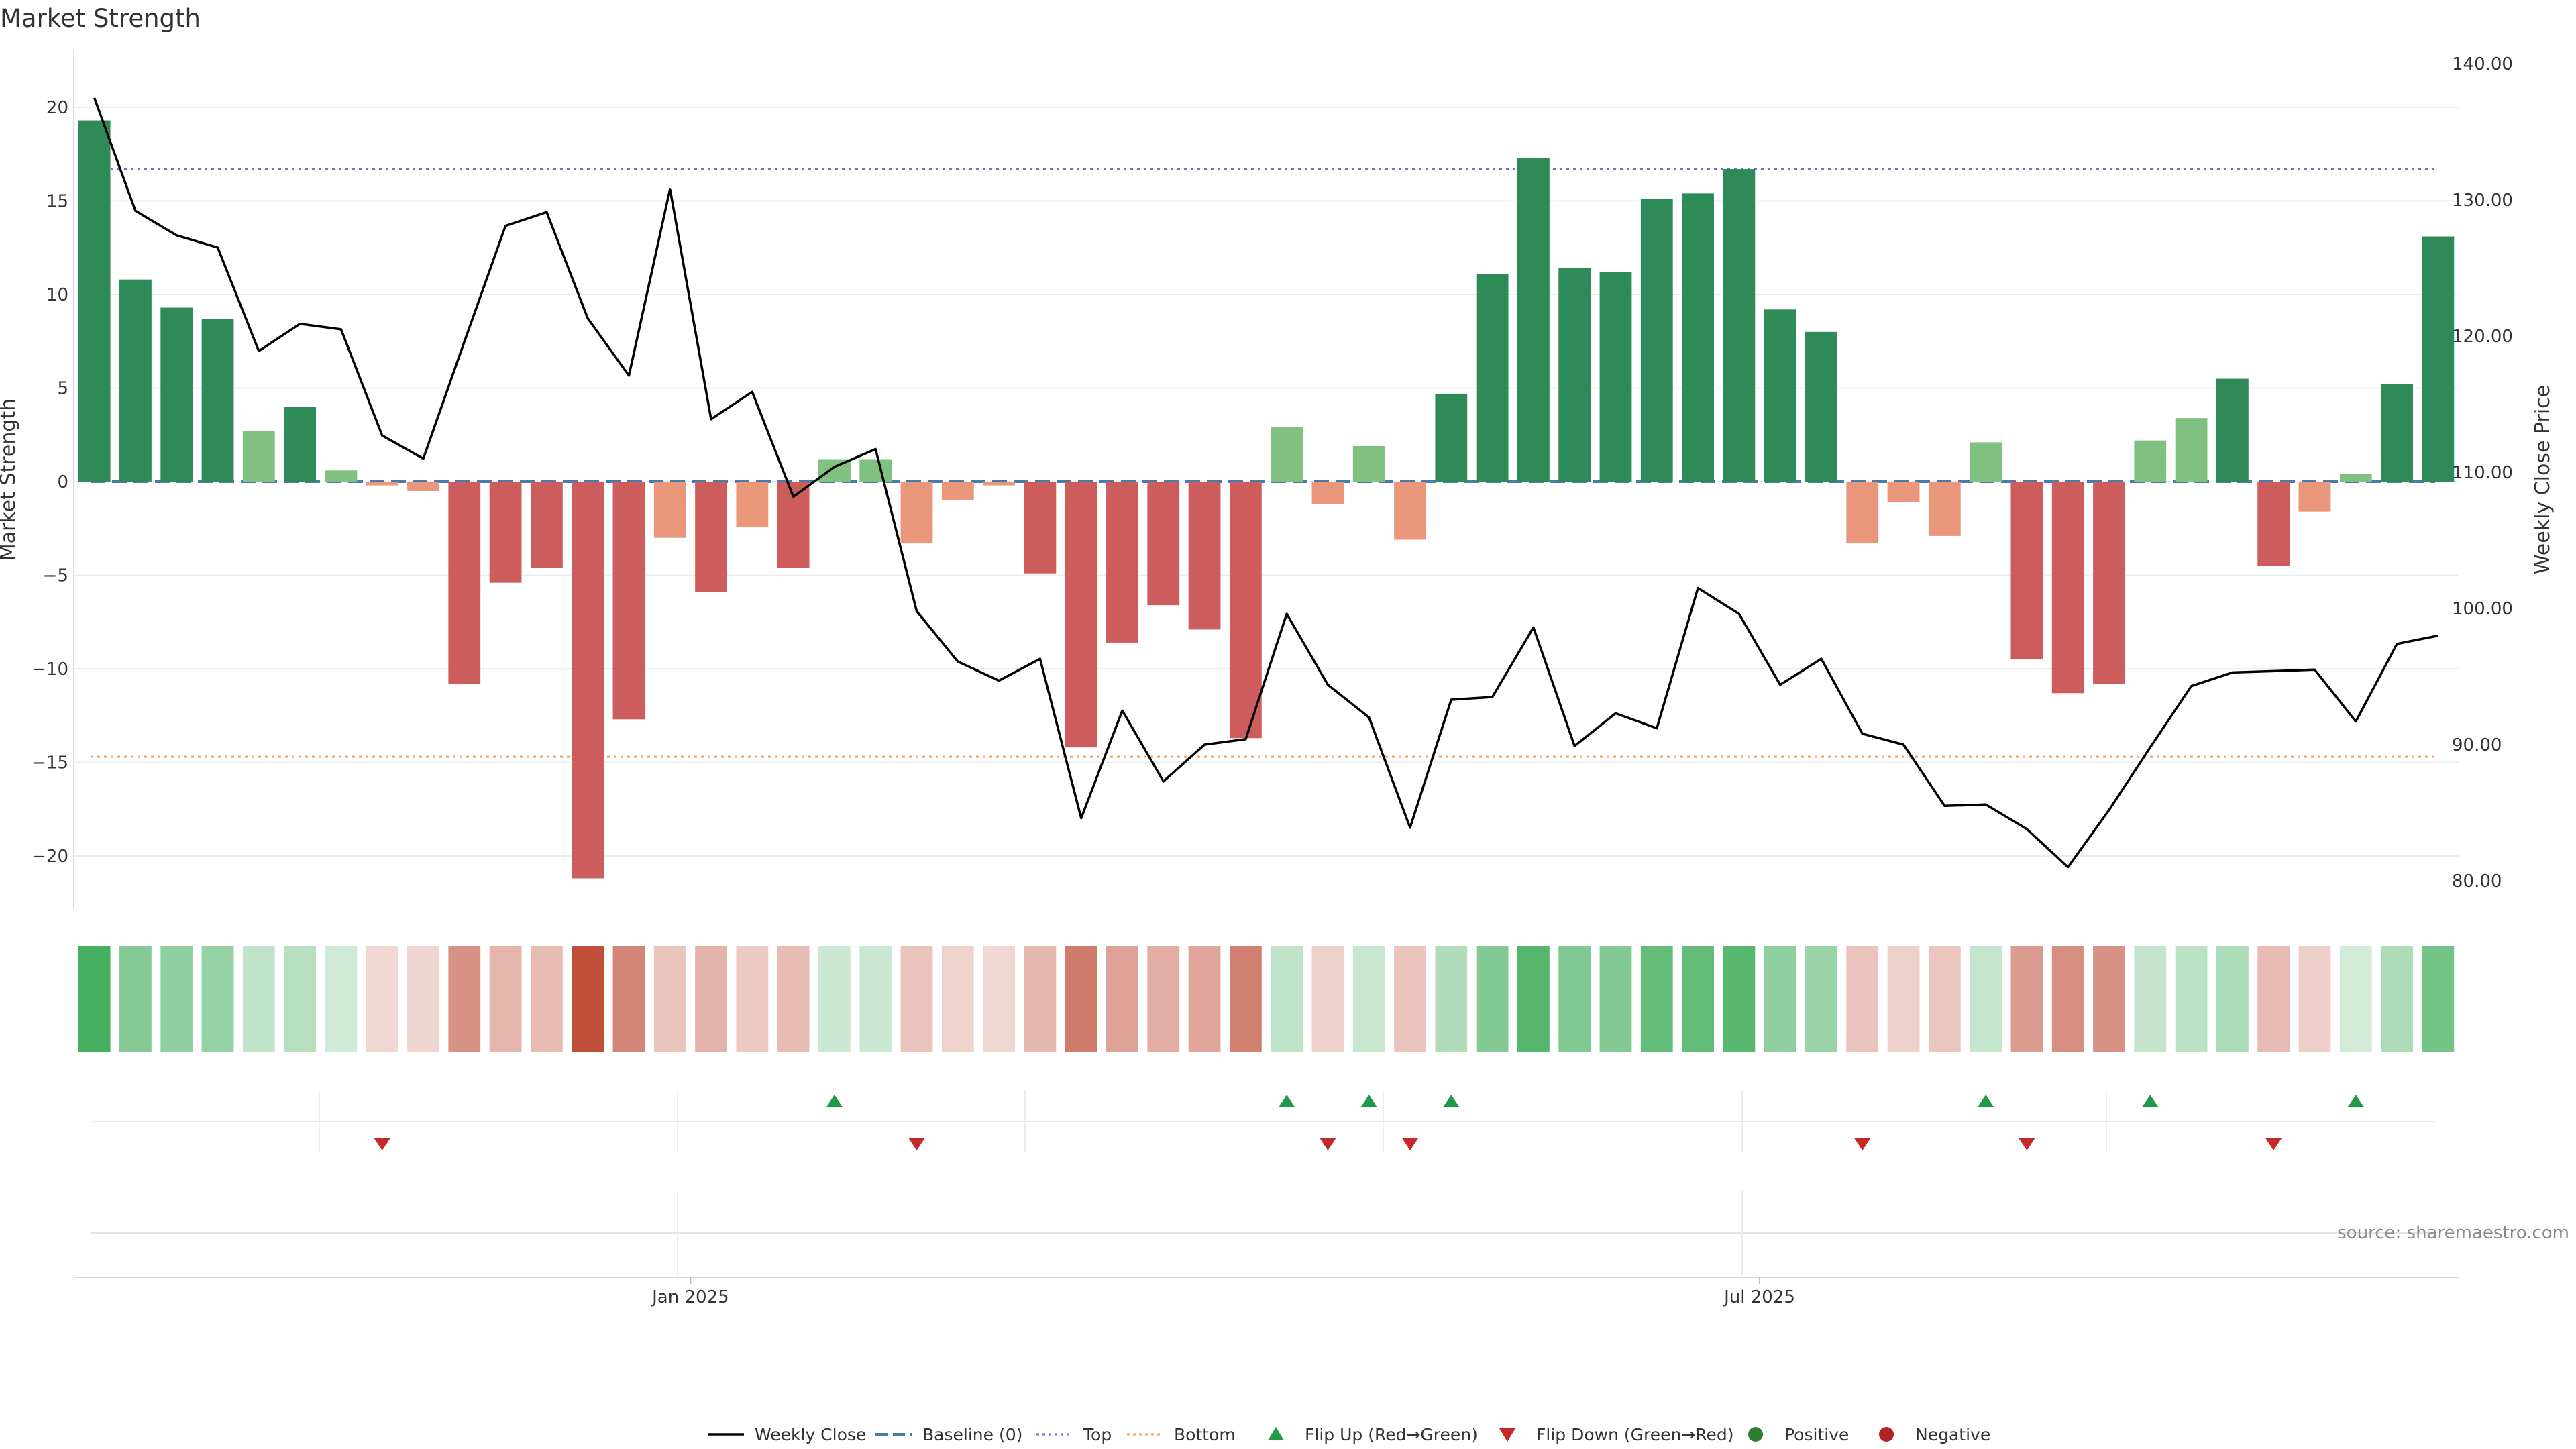 Image resolution: width=2576 pixels, height=1449 pixels. I want to click on y2-axis-ticks: 140.00 130.00 120.00 110.00 100.00 90.00 80.00, so click(2482, 473).